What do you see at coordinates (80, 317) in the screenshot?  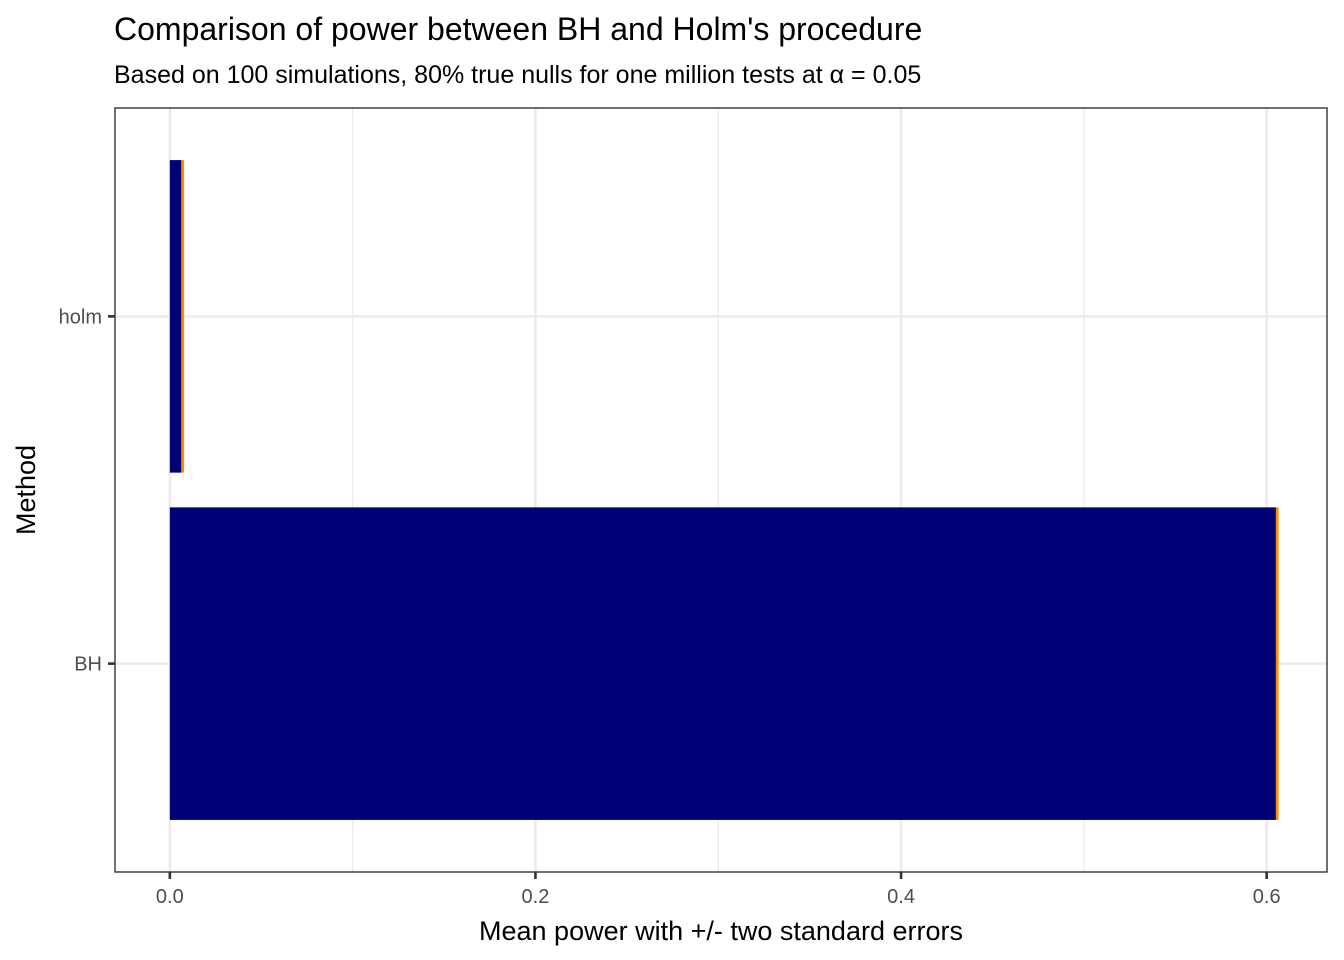 I see `y-tick-label-holm: holm` at bounding box center [80, 317].